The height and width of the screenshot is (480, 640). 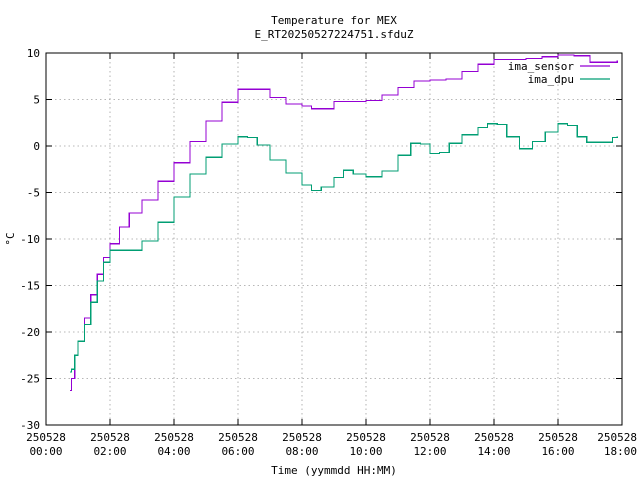 I want to click on y-tick-label: -5, so click(x=33, y=193).